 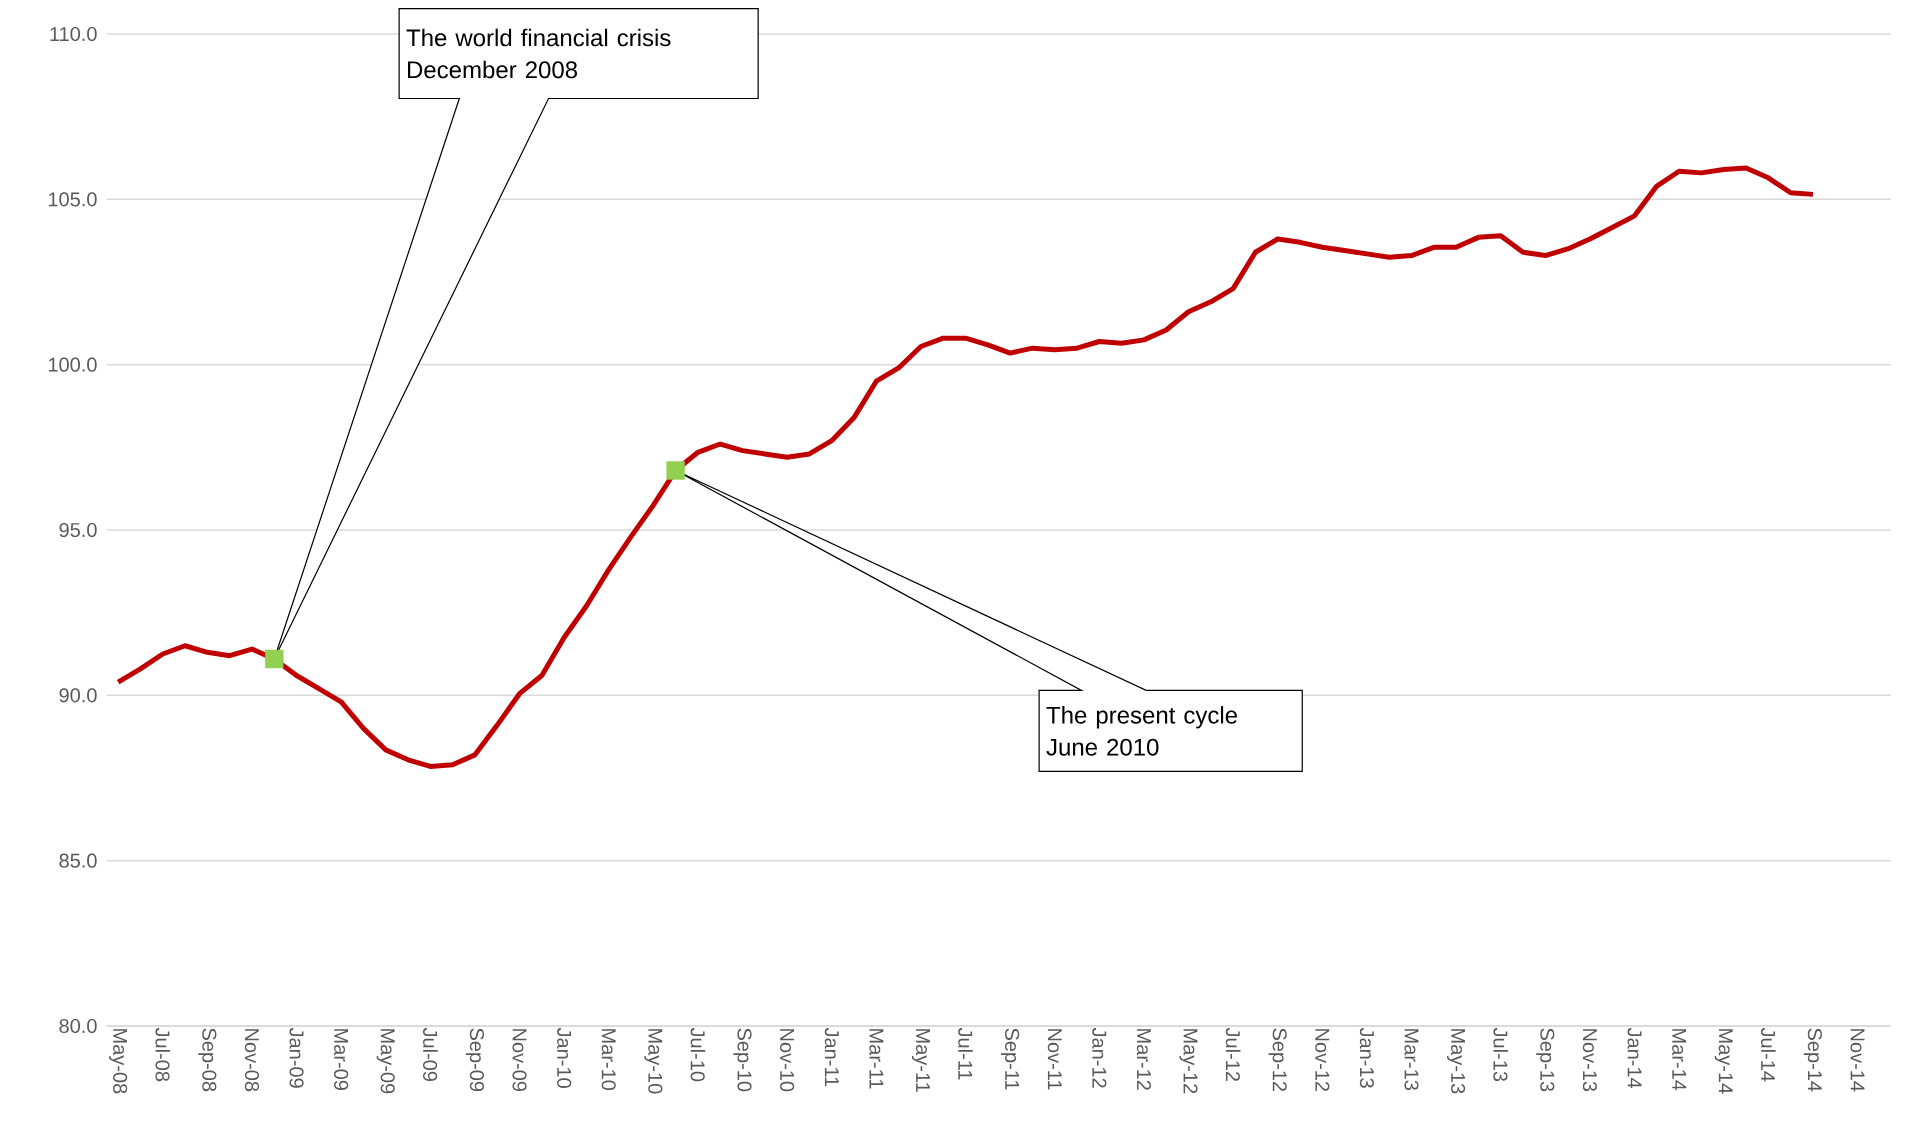 I want to click on x-tick-label: Sep-08, so click(x=207, y=1060).